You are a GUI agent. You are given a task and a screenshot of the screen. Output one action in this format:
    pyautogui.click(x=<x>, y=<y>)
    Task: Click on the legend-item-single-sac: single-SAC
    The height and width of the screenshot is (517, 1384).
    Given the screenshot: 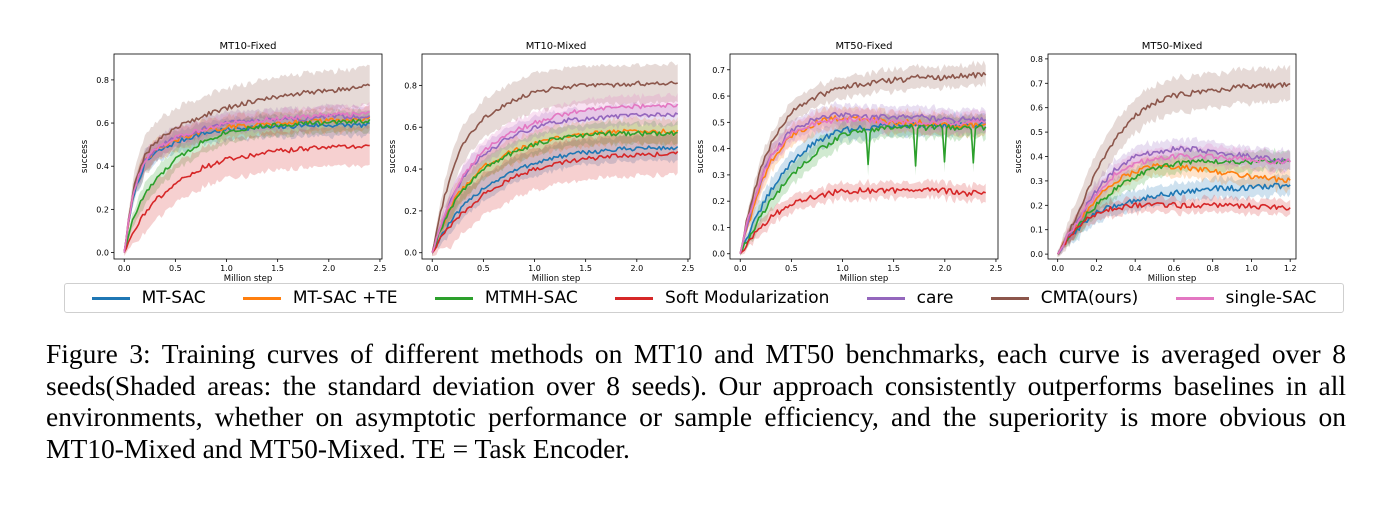 What is the action you would take?
    pyautogui.click(x=1246, y=298)
    